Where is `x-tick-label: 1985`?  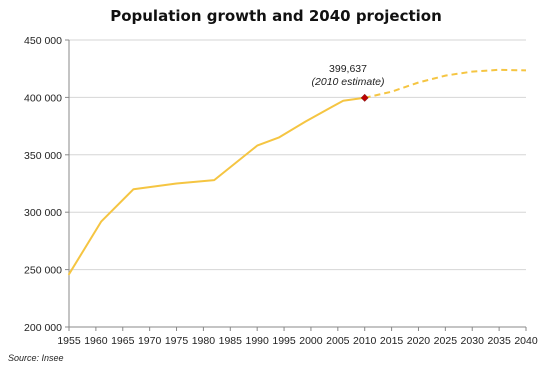 x-tick-label: 1985 is located at coordinates (231, 341).